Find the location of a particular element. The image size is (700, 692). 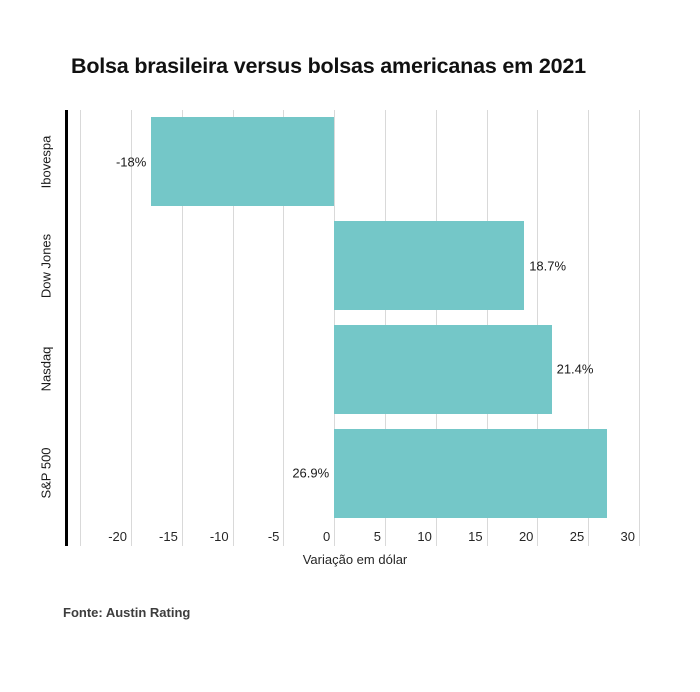

value-label: 26.9% is located at coordinates (311, 473).